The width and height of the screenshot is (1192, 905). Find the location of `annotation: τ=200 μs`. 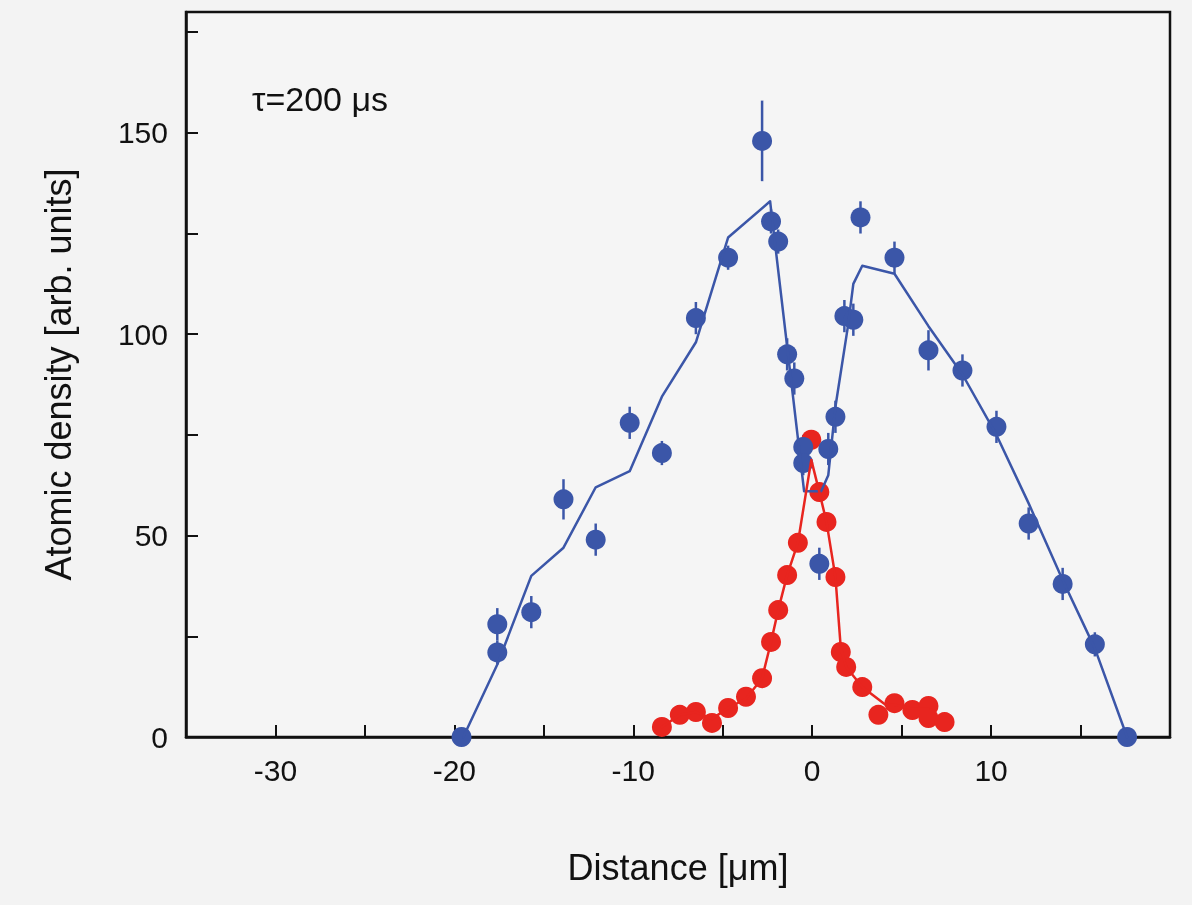

annotation: τ=200 μs is located at coordinates (320, 99).